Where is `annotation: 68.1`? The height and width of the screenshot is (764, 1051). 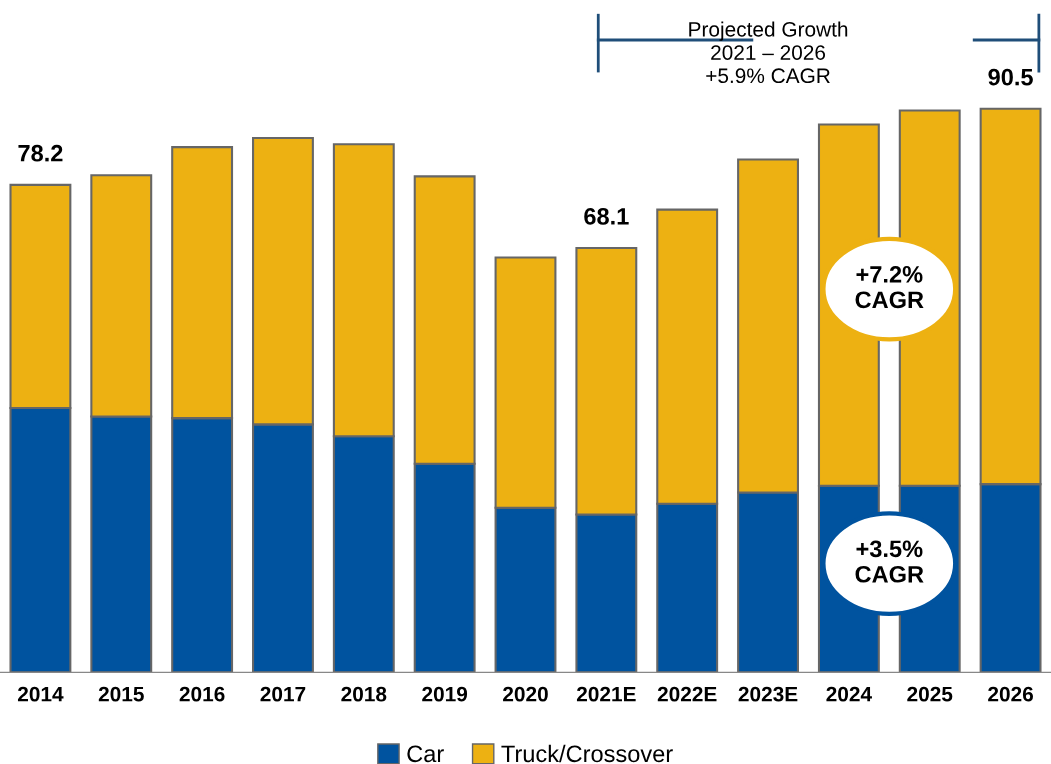
annotation: 68.1 is located at coordinates (606, 216).